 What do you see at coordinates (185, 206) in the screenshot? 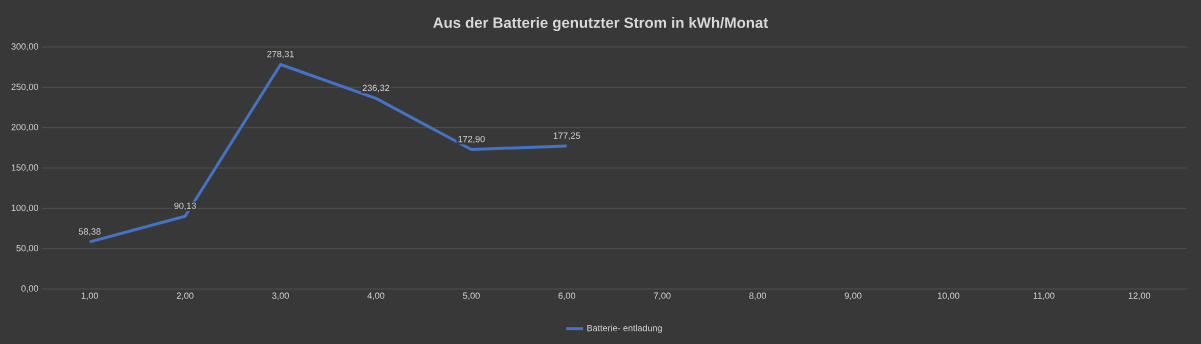
I see `data-label: 90,13` at bounding box center [185, 206].